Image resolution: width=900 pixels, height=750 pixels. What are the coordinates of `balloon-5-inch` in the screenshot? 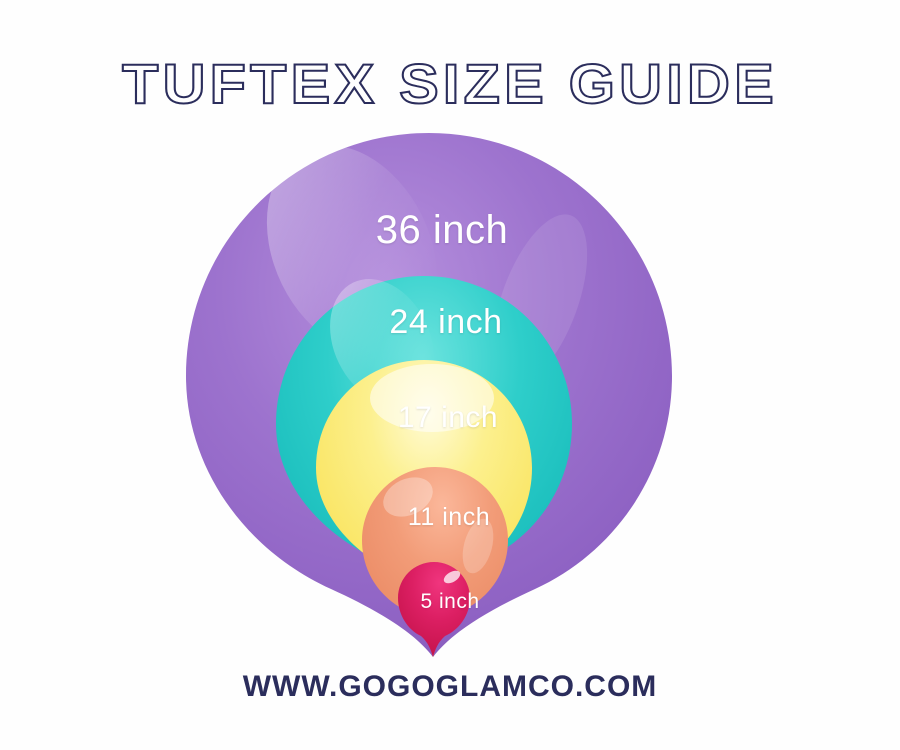 It's located at (434, 609).